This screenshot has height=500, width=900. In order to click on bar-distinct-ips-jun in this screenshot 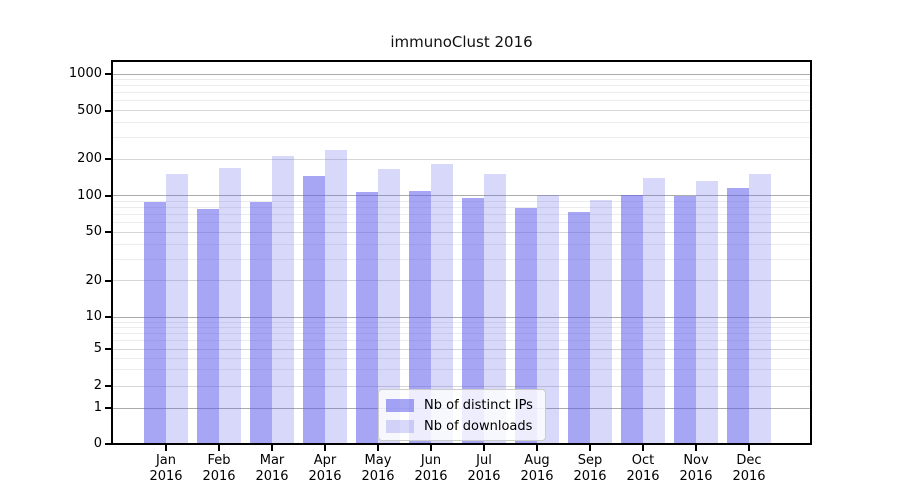, I will do `click(420, 317)`.